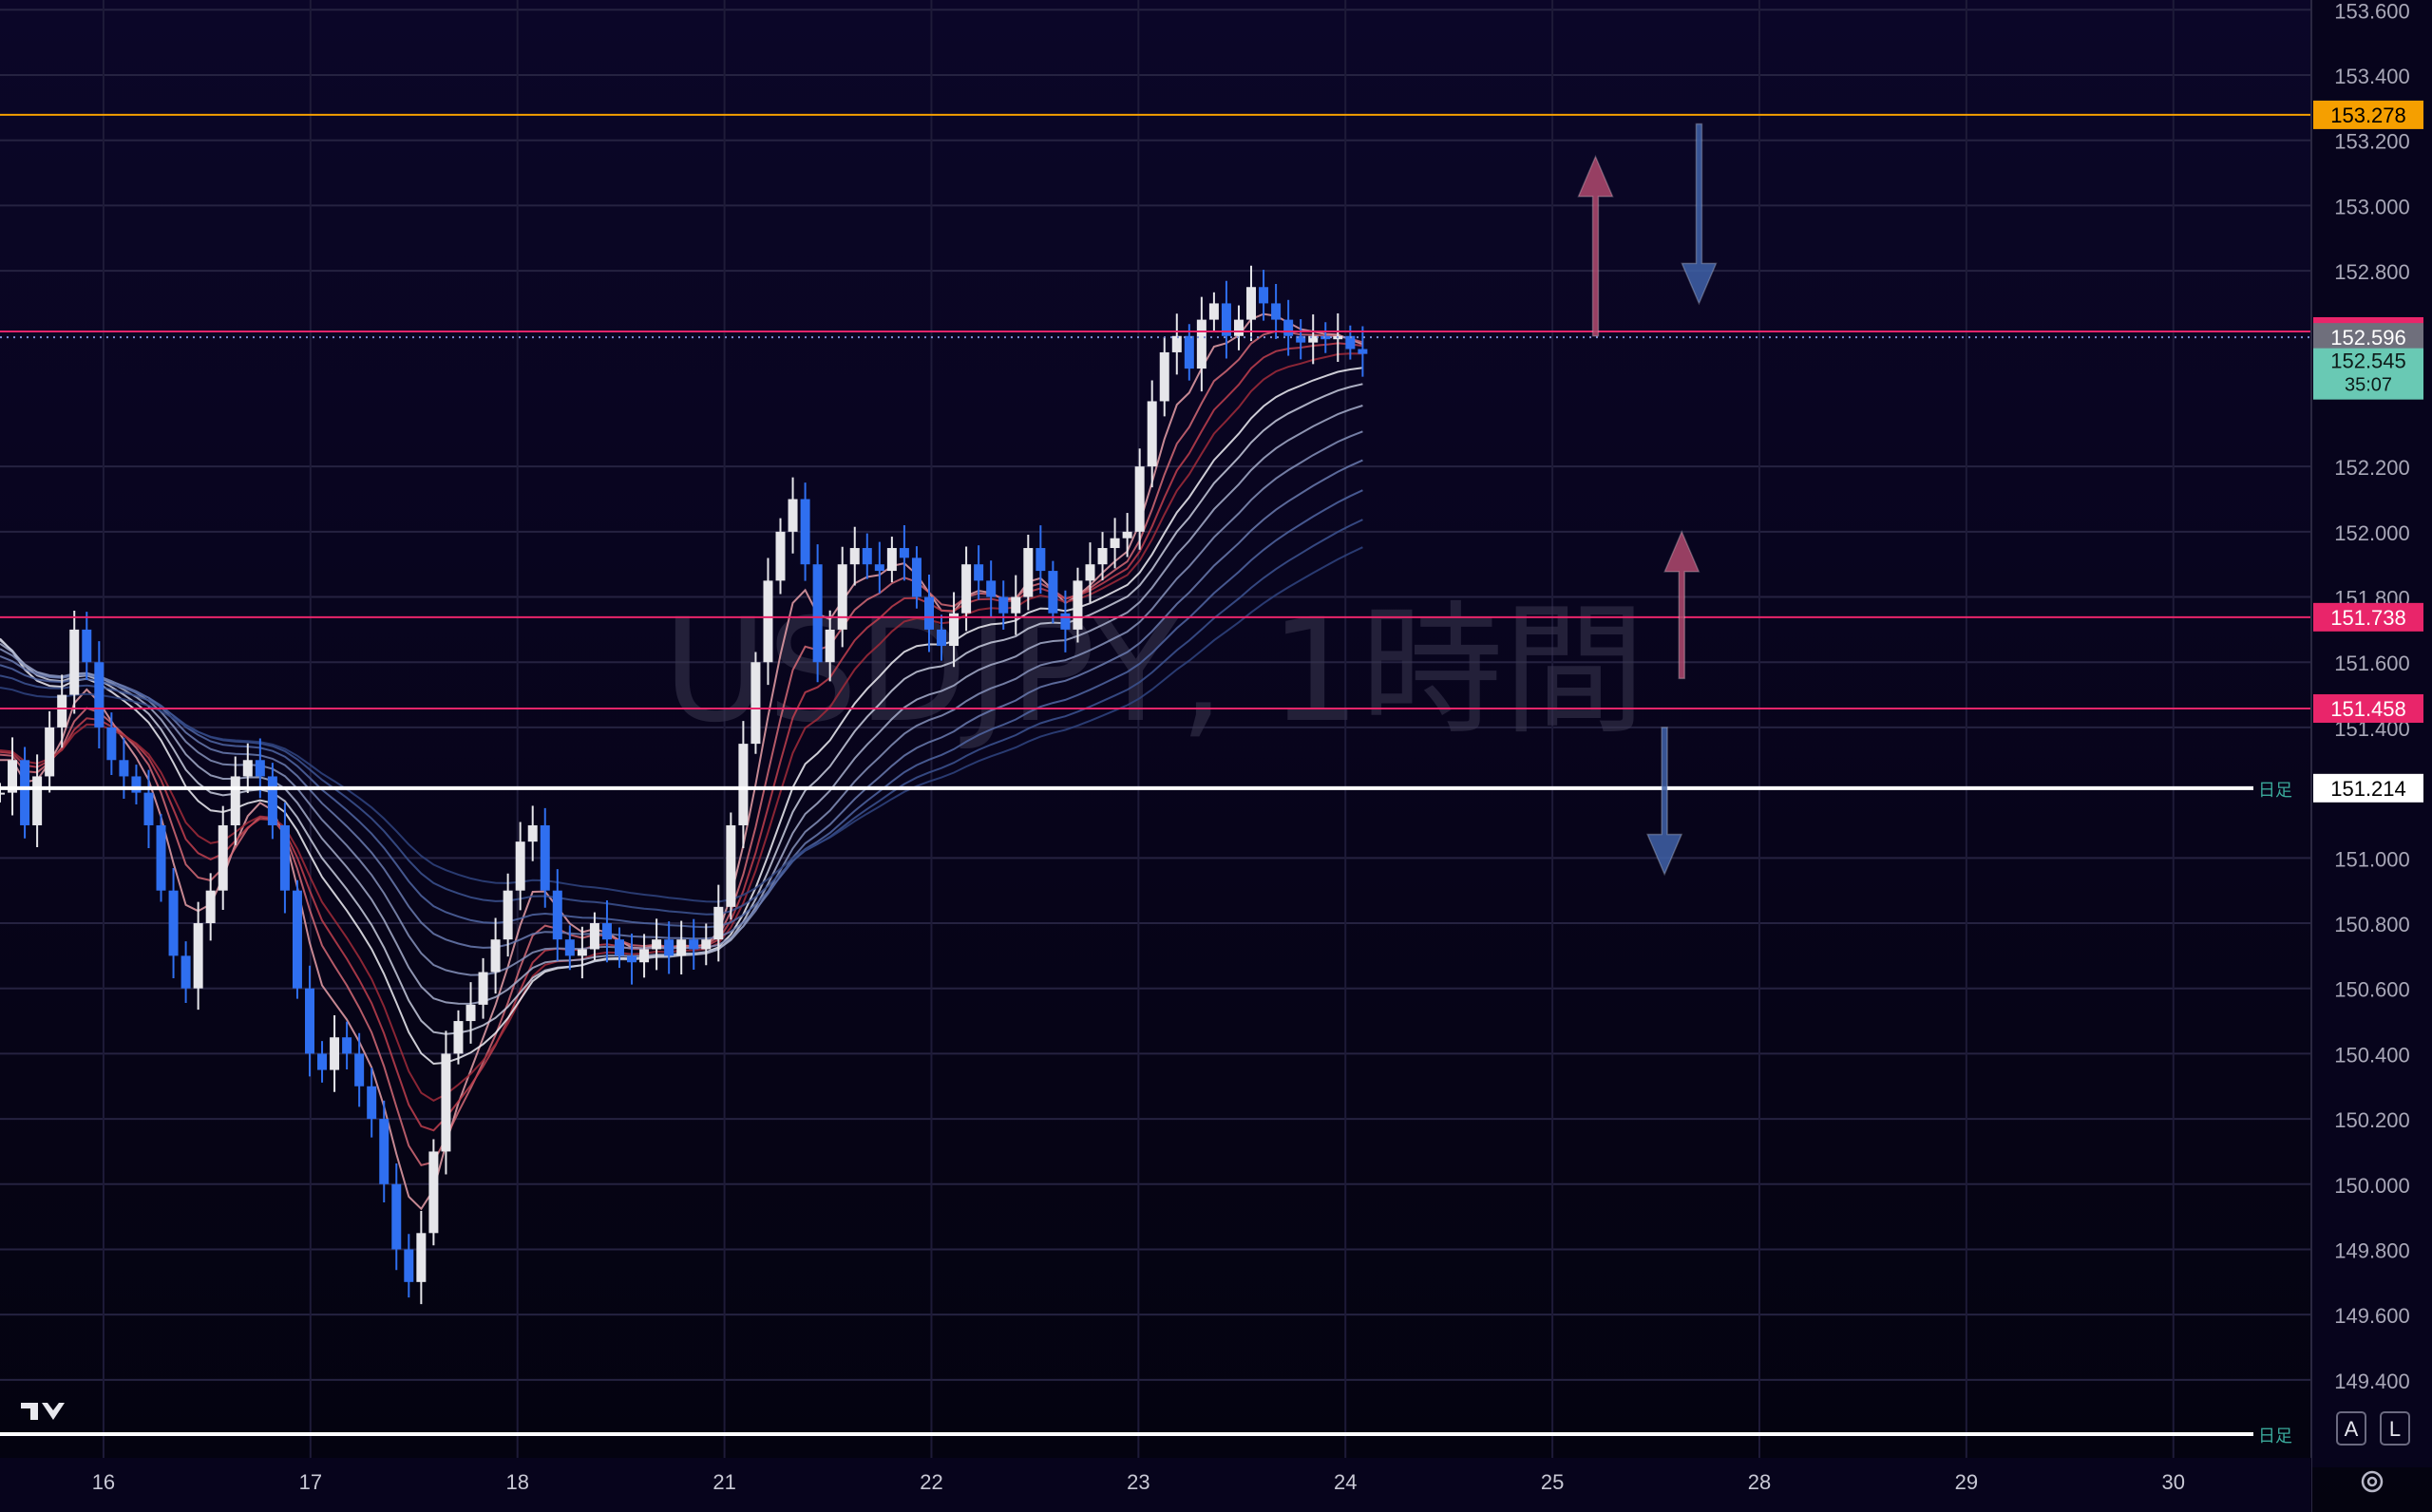 The image size is (2432, 1512). I want to click on time-axis-panel, so click(1155, 1485).